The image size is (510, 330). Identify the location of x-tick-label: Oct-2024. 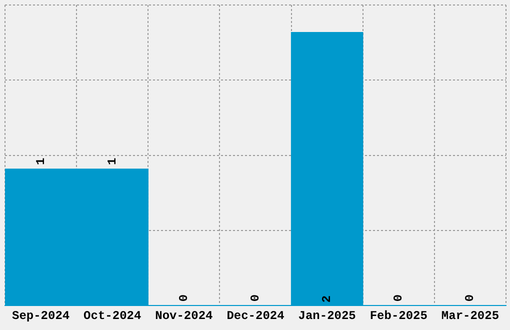
(113, 315).